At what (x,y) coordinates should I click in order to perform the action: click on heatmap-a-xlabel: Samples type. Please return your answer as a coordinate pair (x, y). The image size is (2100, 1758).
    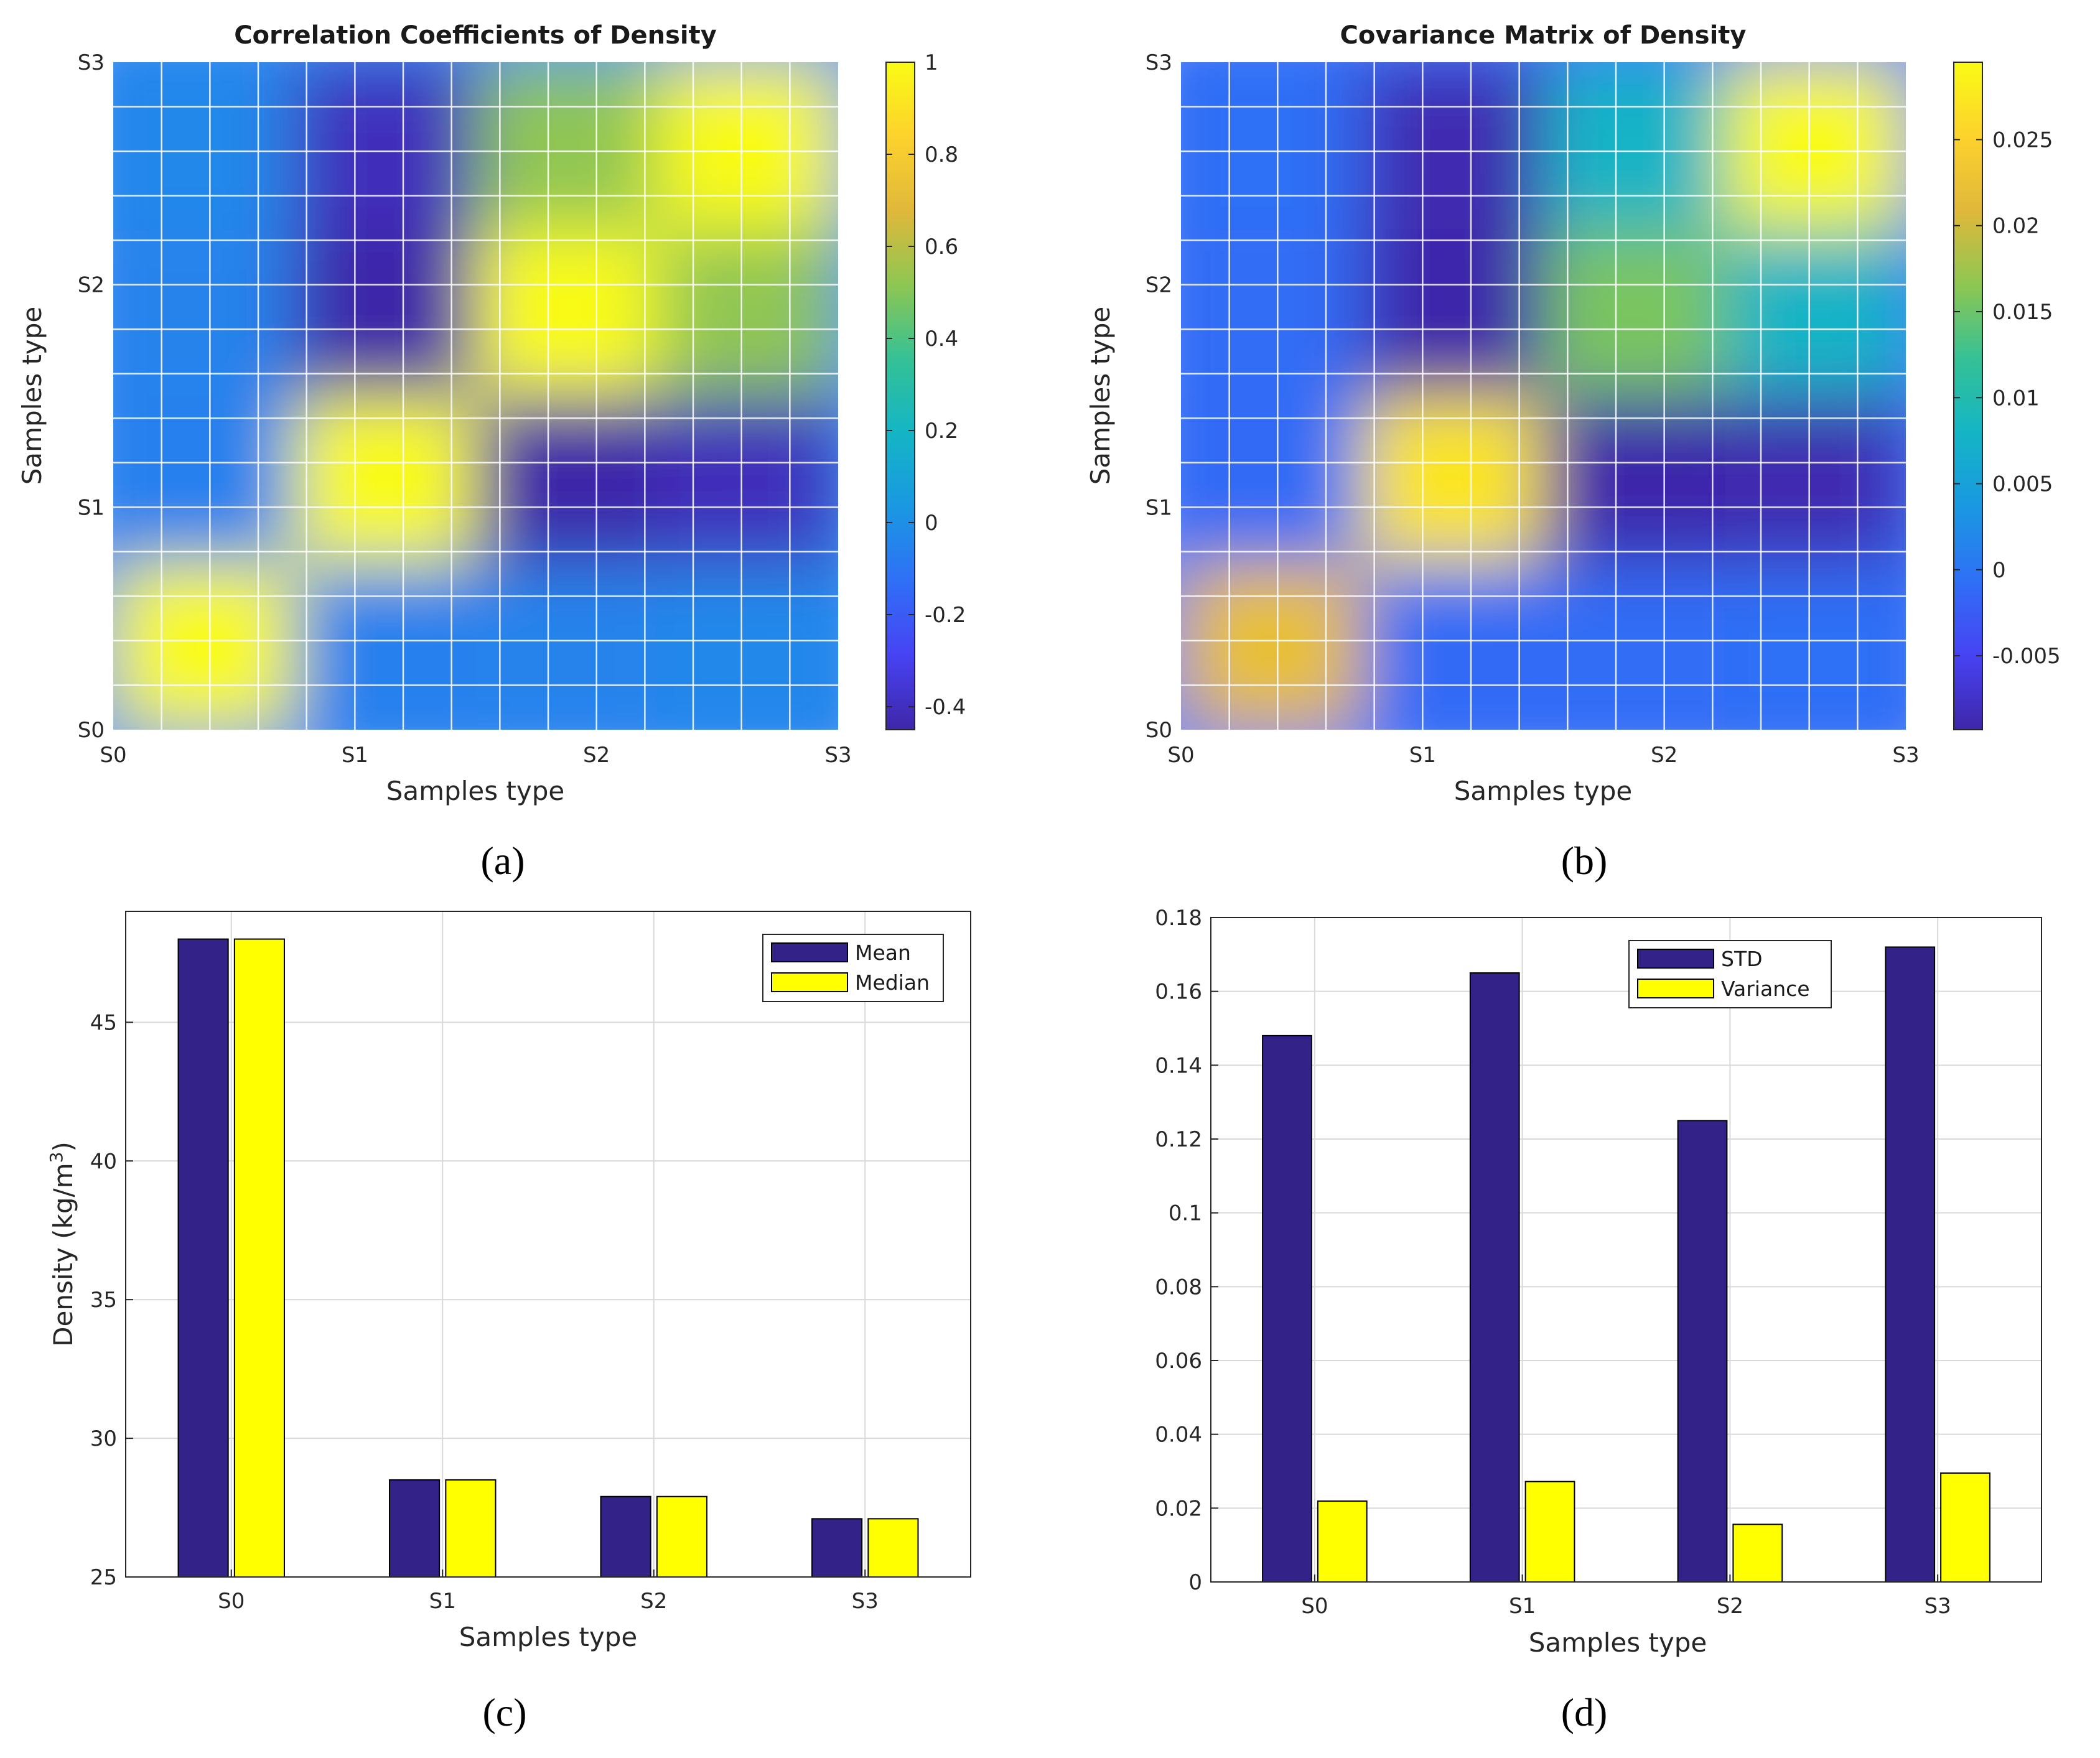
    Looking at the image, I should click on (475, 791).